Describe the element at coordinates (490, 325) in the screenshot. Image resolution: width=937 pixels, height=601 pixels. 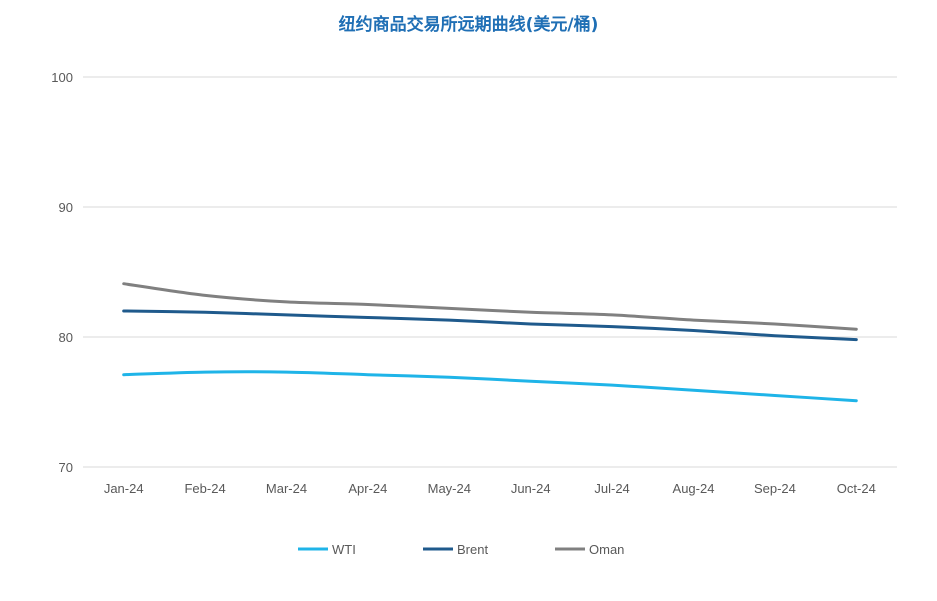
I see `series-line-brent` at that location.